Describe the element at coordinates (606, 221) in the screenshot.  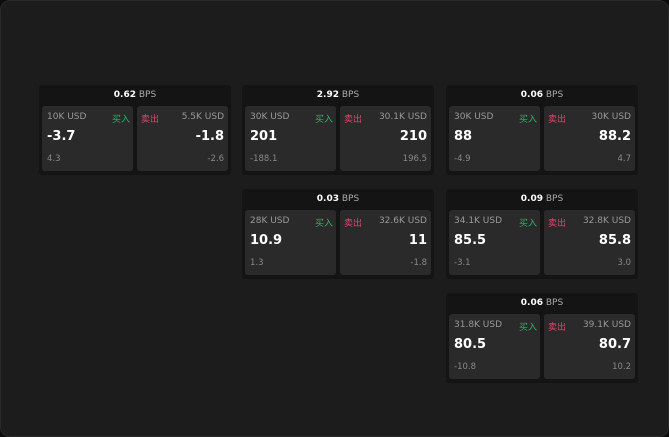
I see `sell-size: 32.8K USD` at that location.